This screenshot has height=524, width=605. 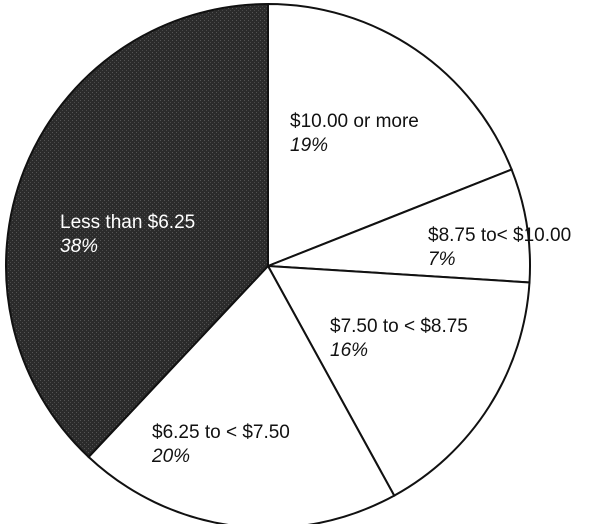 I want to click on slice-label-5: Less than $6.25, so click(x=127, y=222).